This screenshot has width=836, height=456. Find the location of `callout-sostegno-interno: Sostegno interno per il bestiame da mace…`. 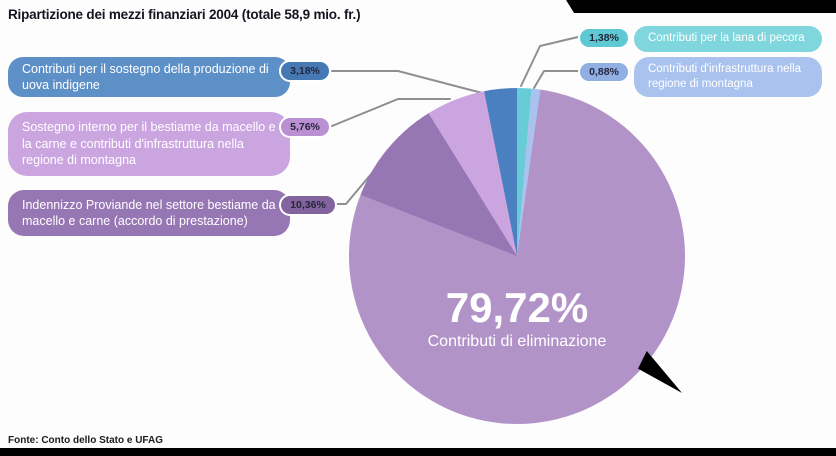

callout-sostegno-interno: Sostegno interno per il bestiame da mace… is located at coordinates (149, 144).